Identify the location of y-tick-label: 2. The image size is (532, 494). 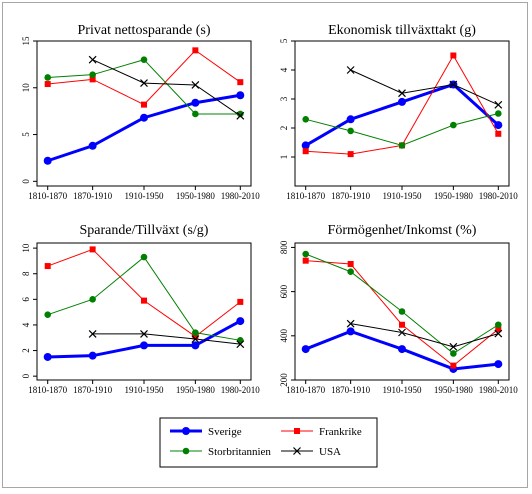
(284, 128).